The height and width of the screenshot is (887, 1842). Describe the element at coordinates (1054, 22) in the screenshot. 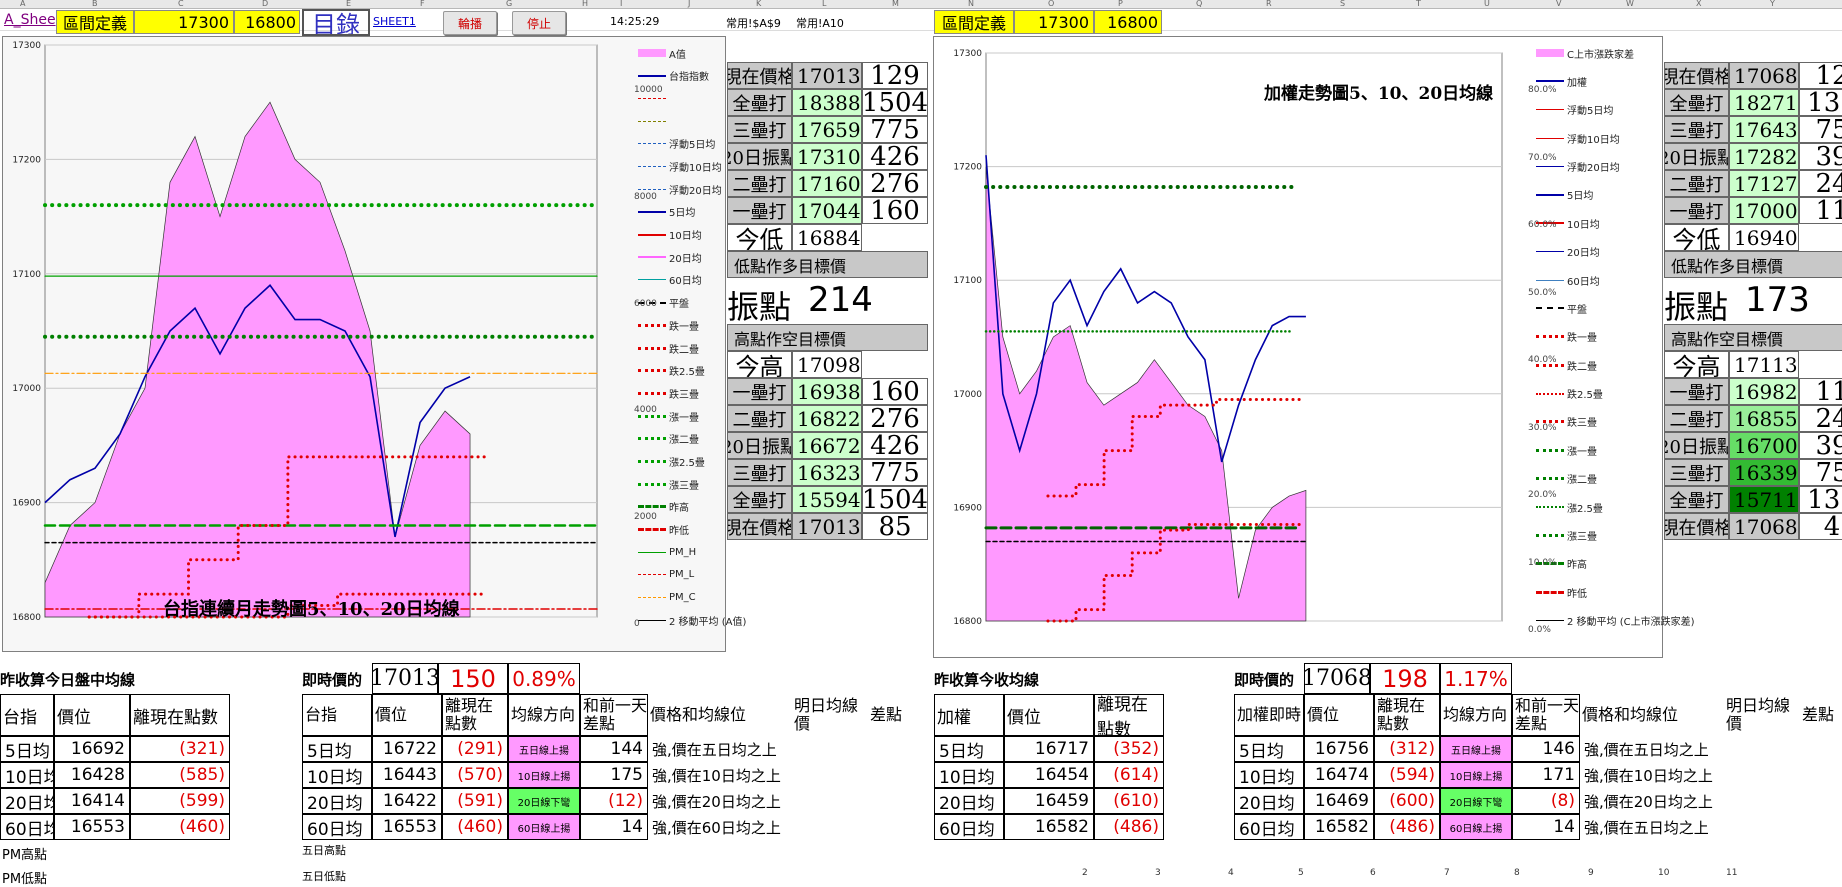

I see `range-high-2: 17300` at that location.